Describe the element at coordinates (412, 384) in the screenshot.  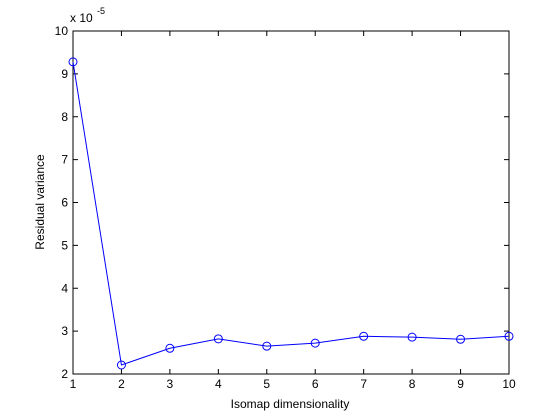
I see `x-tick-label: 8` at that location.